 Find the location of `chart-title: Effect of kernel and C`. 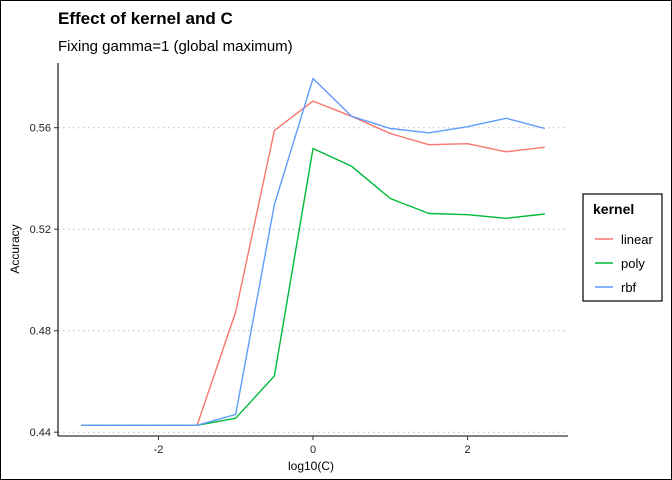

chart-title: Effect of kernel and C is located at coordinates (145, 18).